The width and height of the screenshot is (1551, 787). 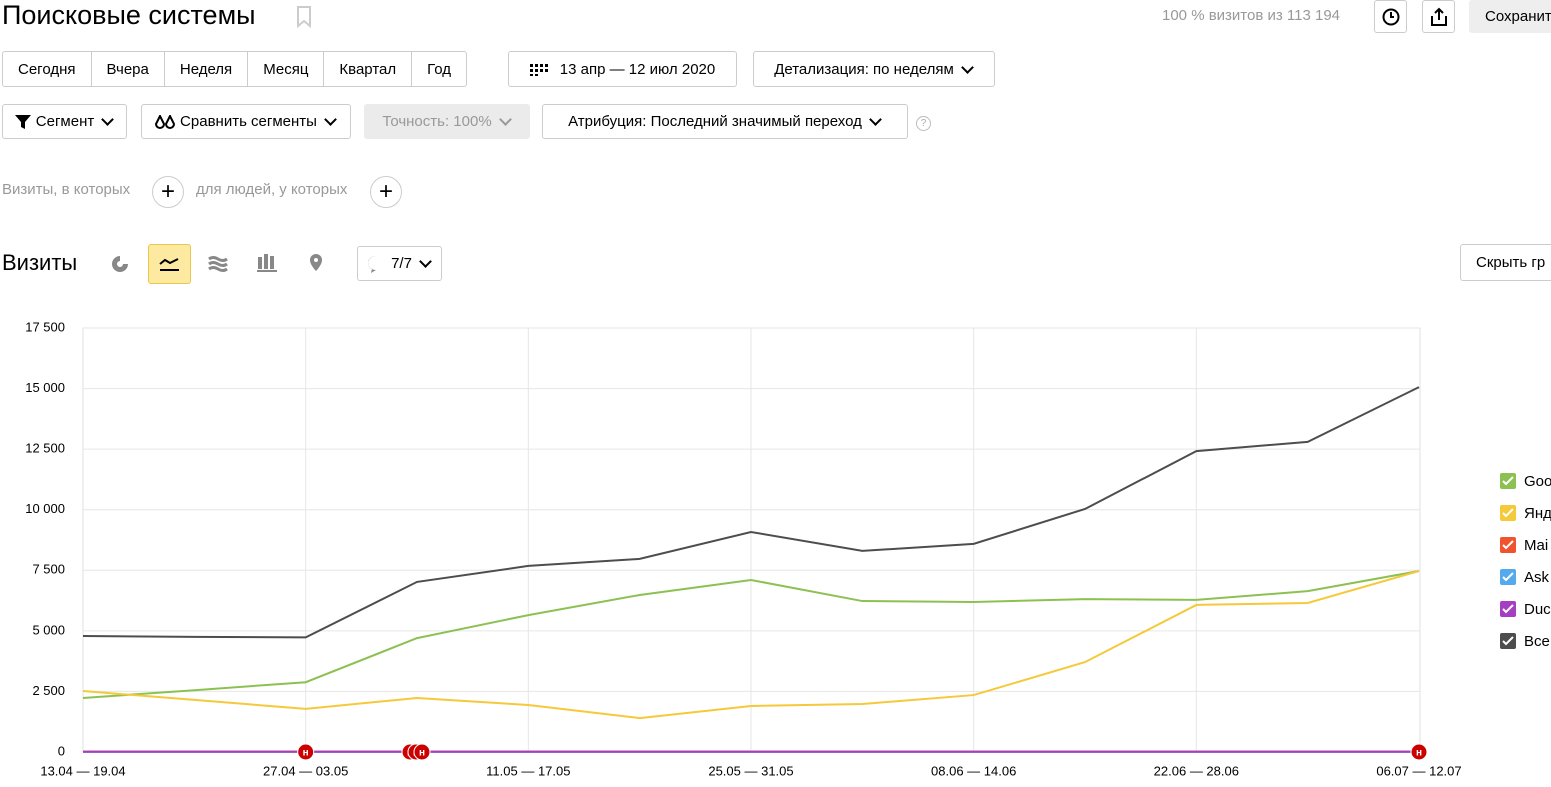 I want to click on period-button: Неделя, so click(x=207, y=69).